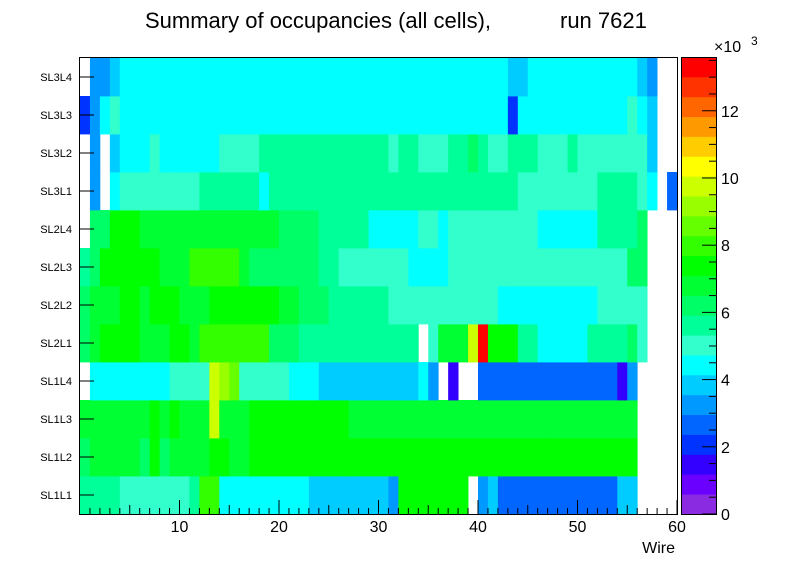 The height and width of the screenshot is (572, 796). Describe the element at coordinates (725, 448) in the screenshot. I see `z-tick-label: 2` at that location.